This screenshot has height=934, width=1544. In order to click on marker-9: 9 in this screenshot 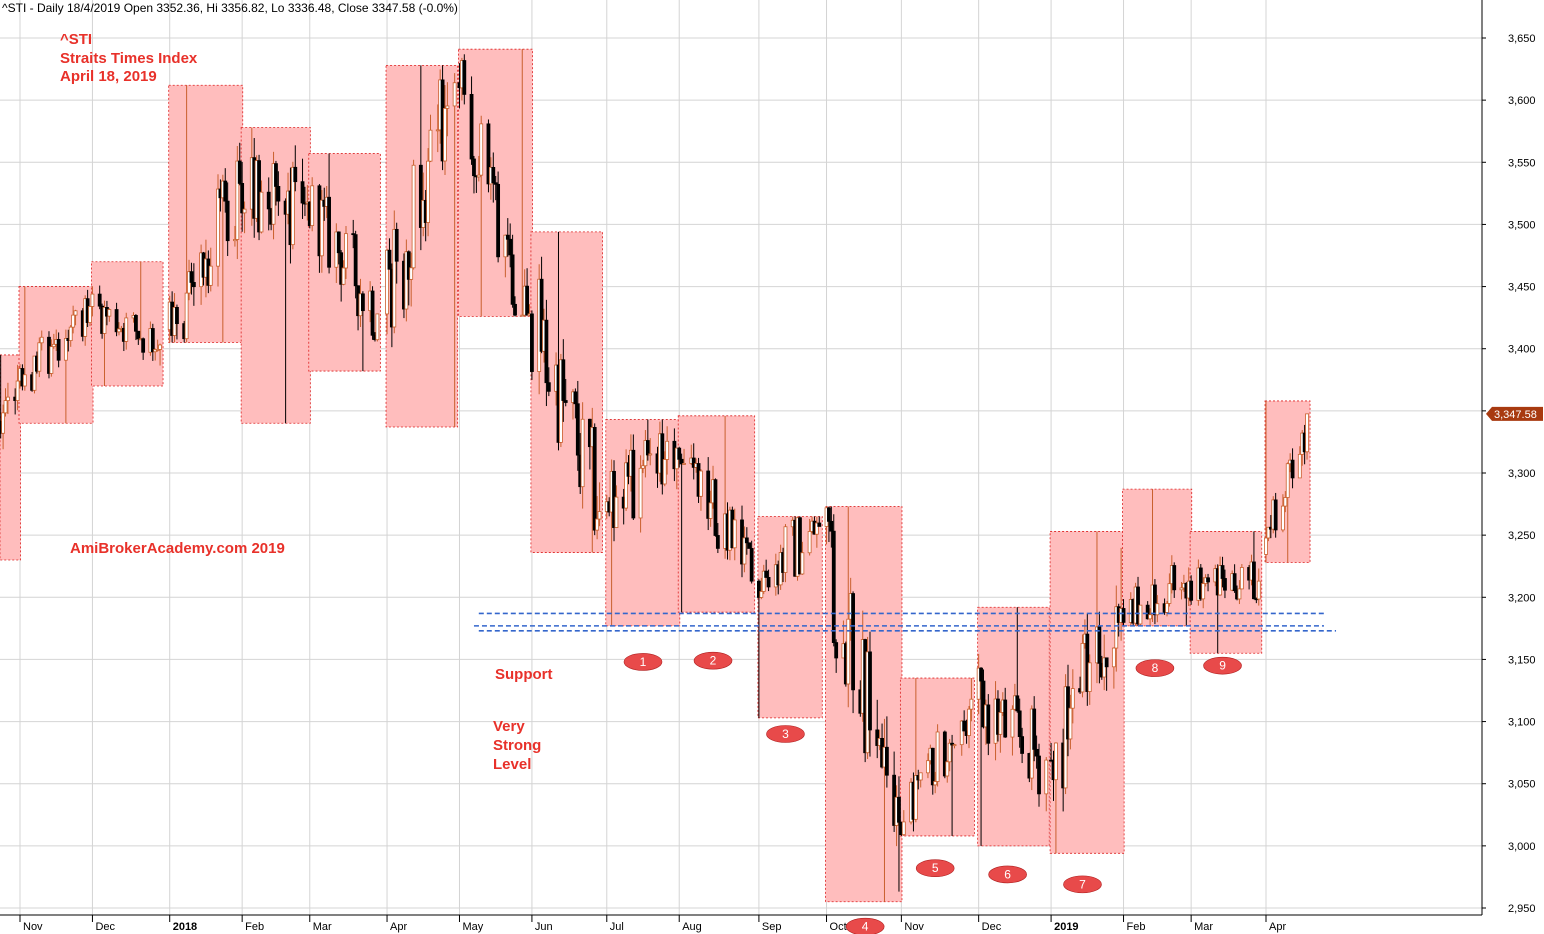, I will do `click(1222, 665)`.